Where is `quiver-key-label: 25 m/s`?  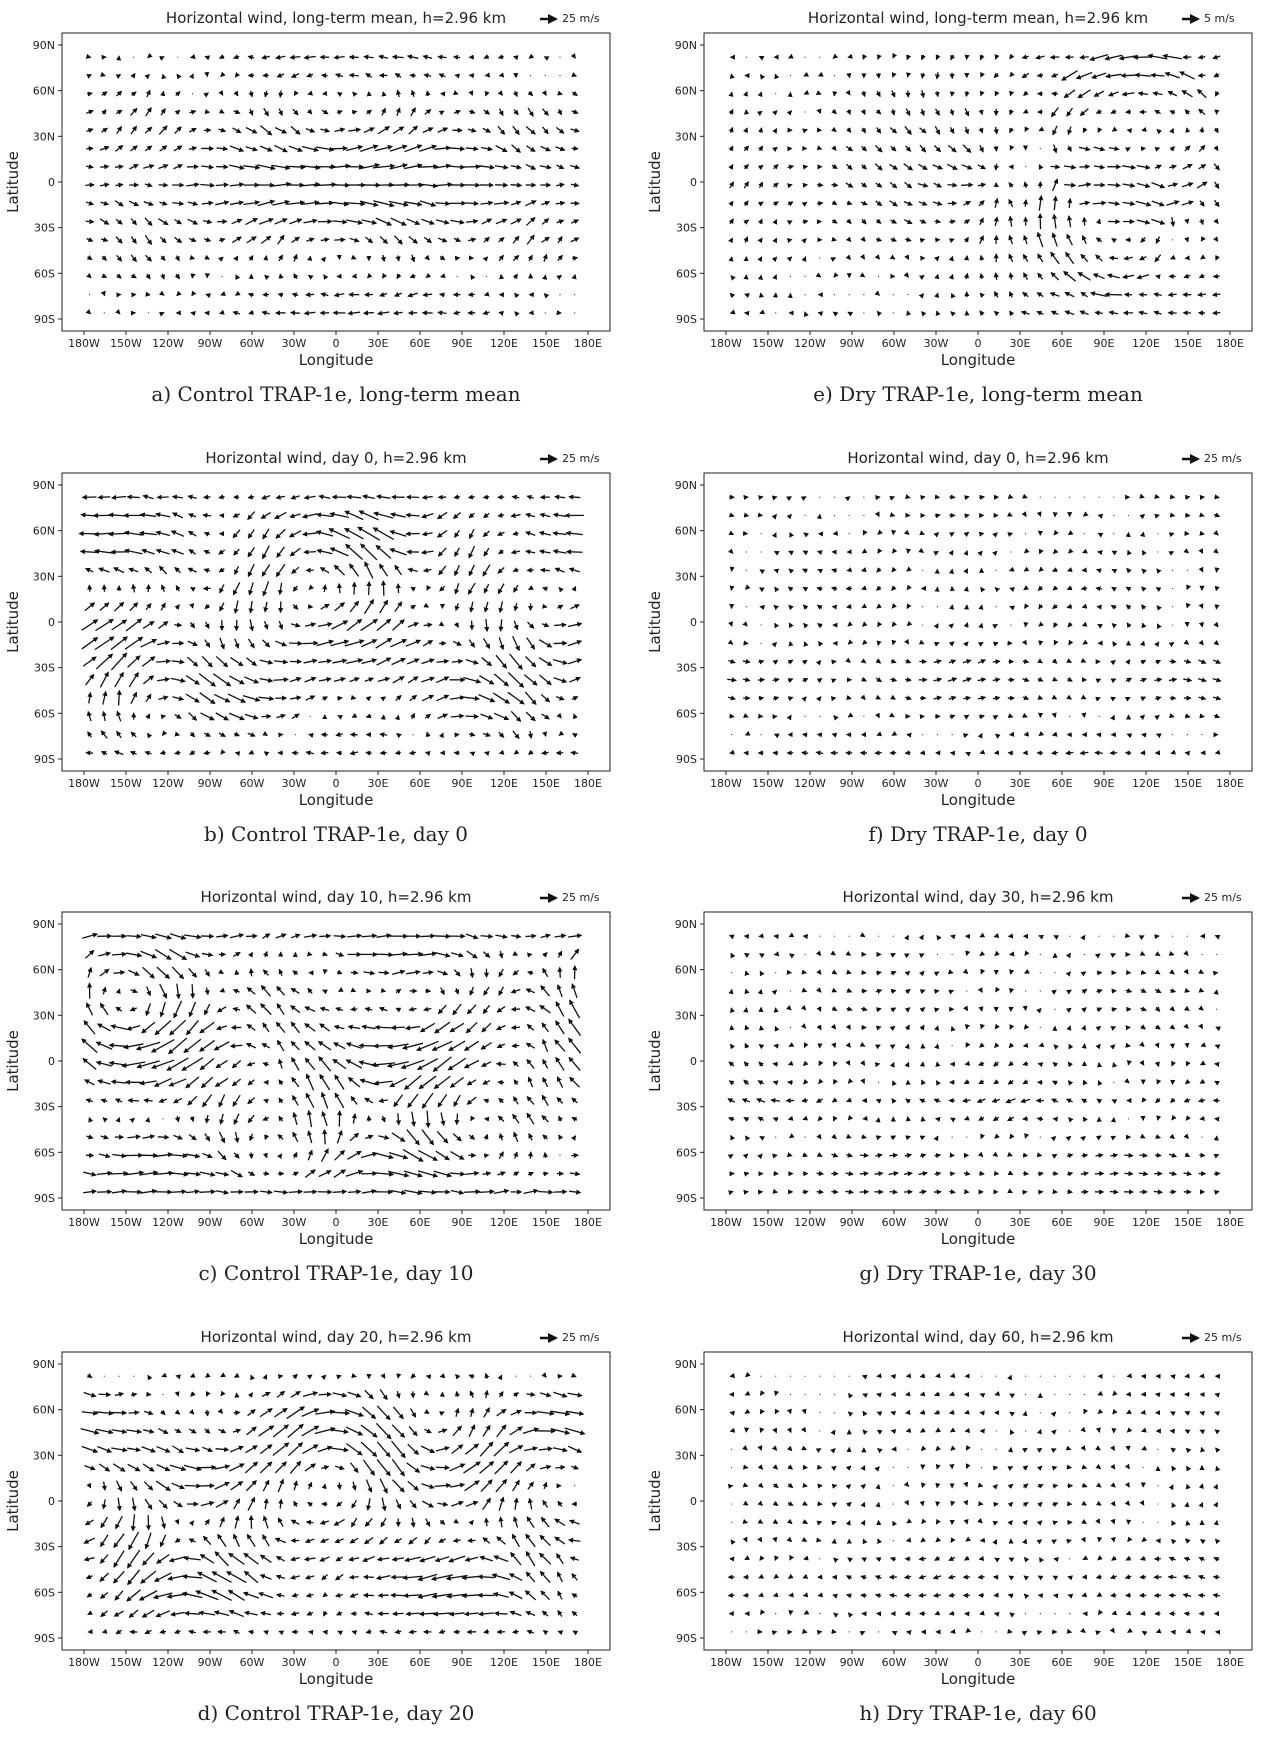
quiver-key-label: 25 m/s is located at coordinates (1223, 458).